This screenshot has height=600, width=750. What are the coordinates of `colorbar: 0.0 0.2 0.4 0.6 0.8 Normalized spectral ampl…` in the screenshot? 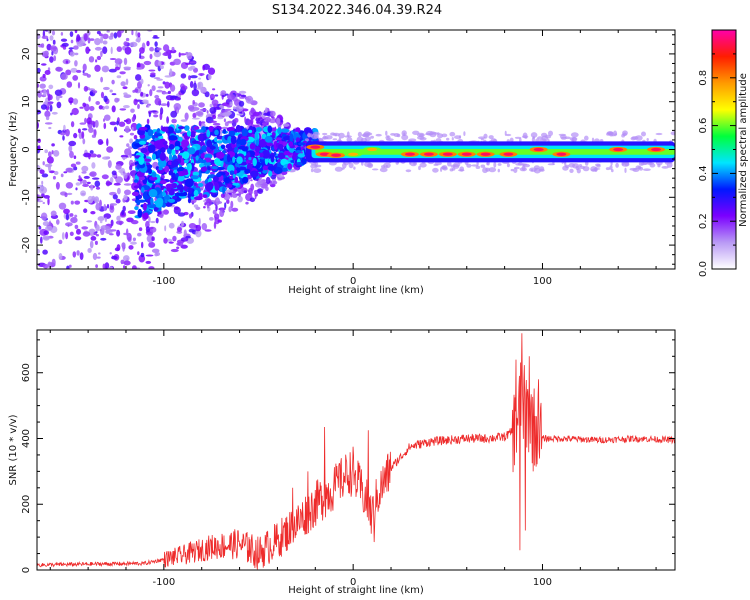 It's located at (723, 153).